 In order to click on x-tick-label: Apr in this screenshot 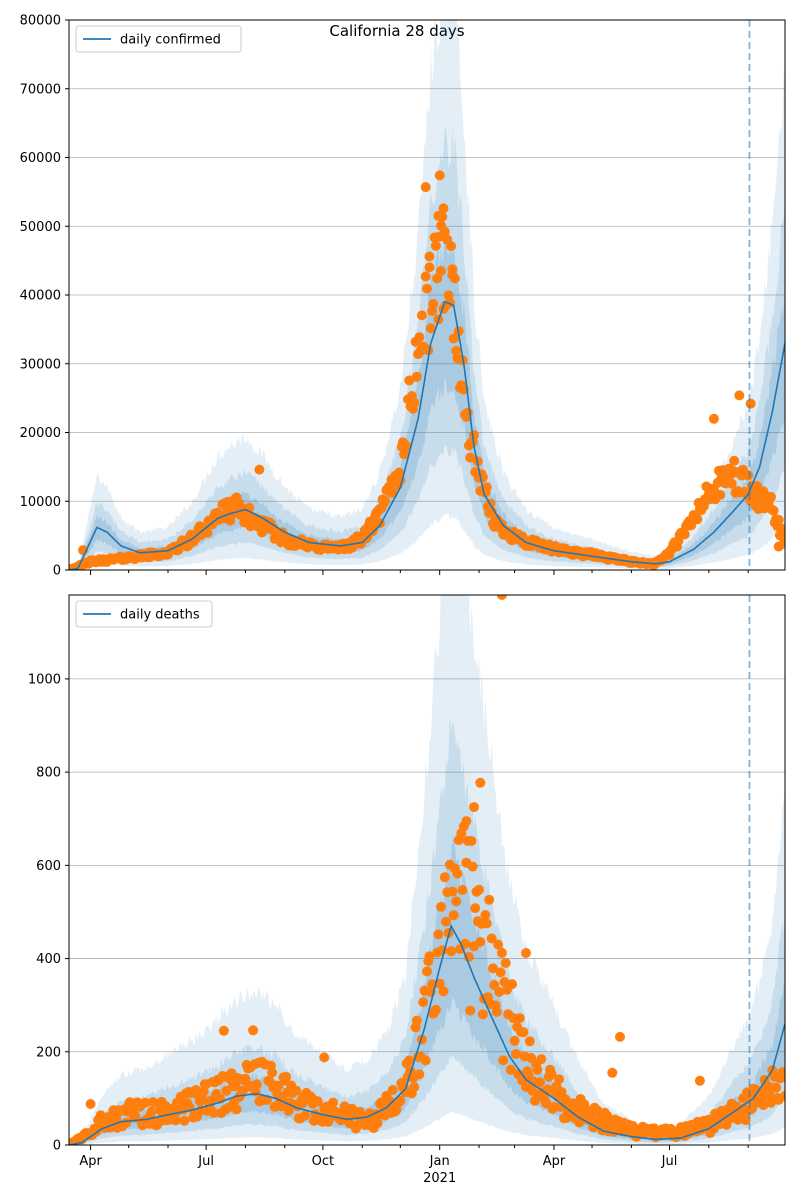, I will do `click(90, 1161)`.